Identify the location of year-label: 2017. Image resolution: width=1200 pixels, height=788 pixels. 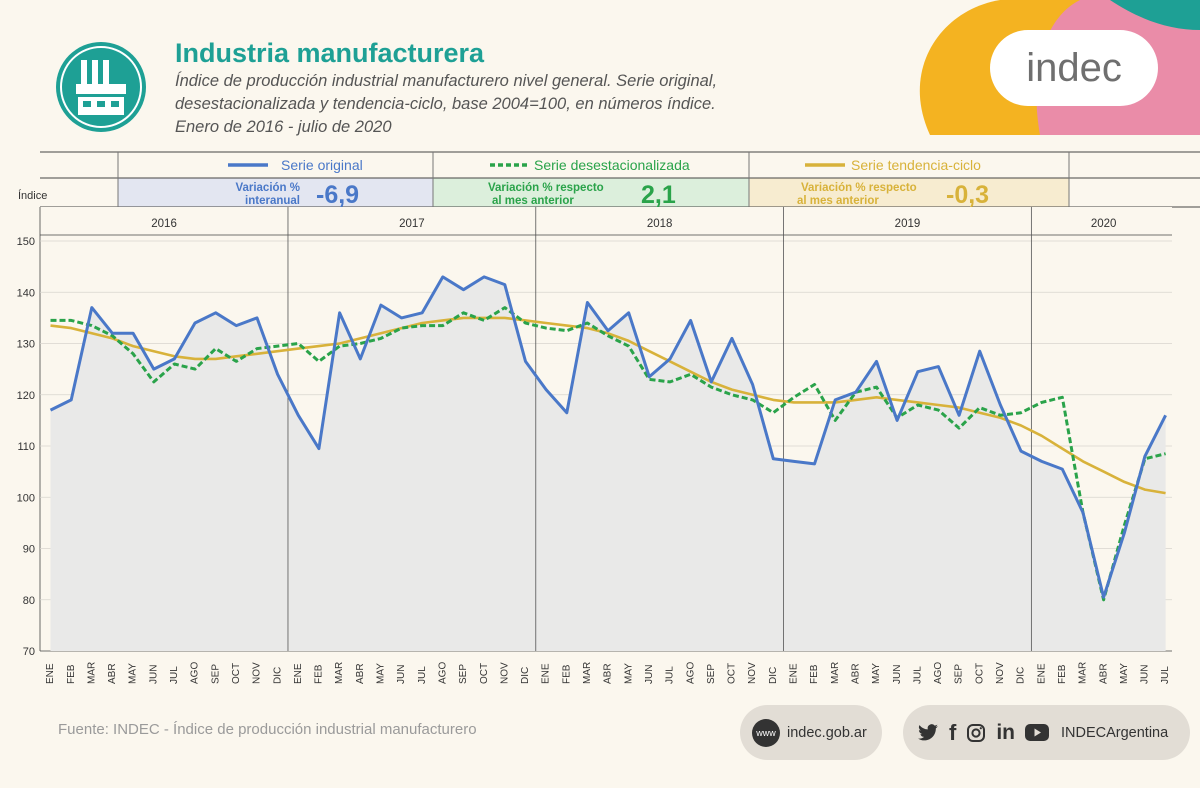
(412, 224).